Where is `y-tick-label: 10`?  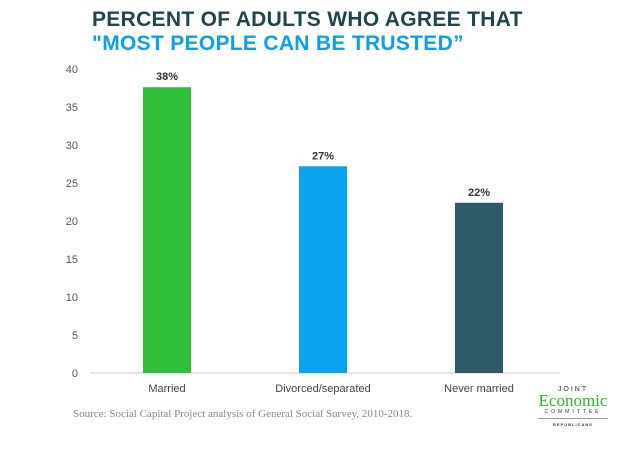 y-tick-label: 10 is located at coordinates (72, 298).